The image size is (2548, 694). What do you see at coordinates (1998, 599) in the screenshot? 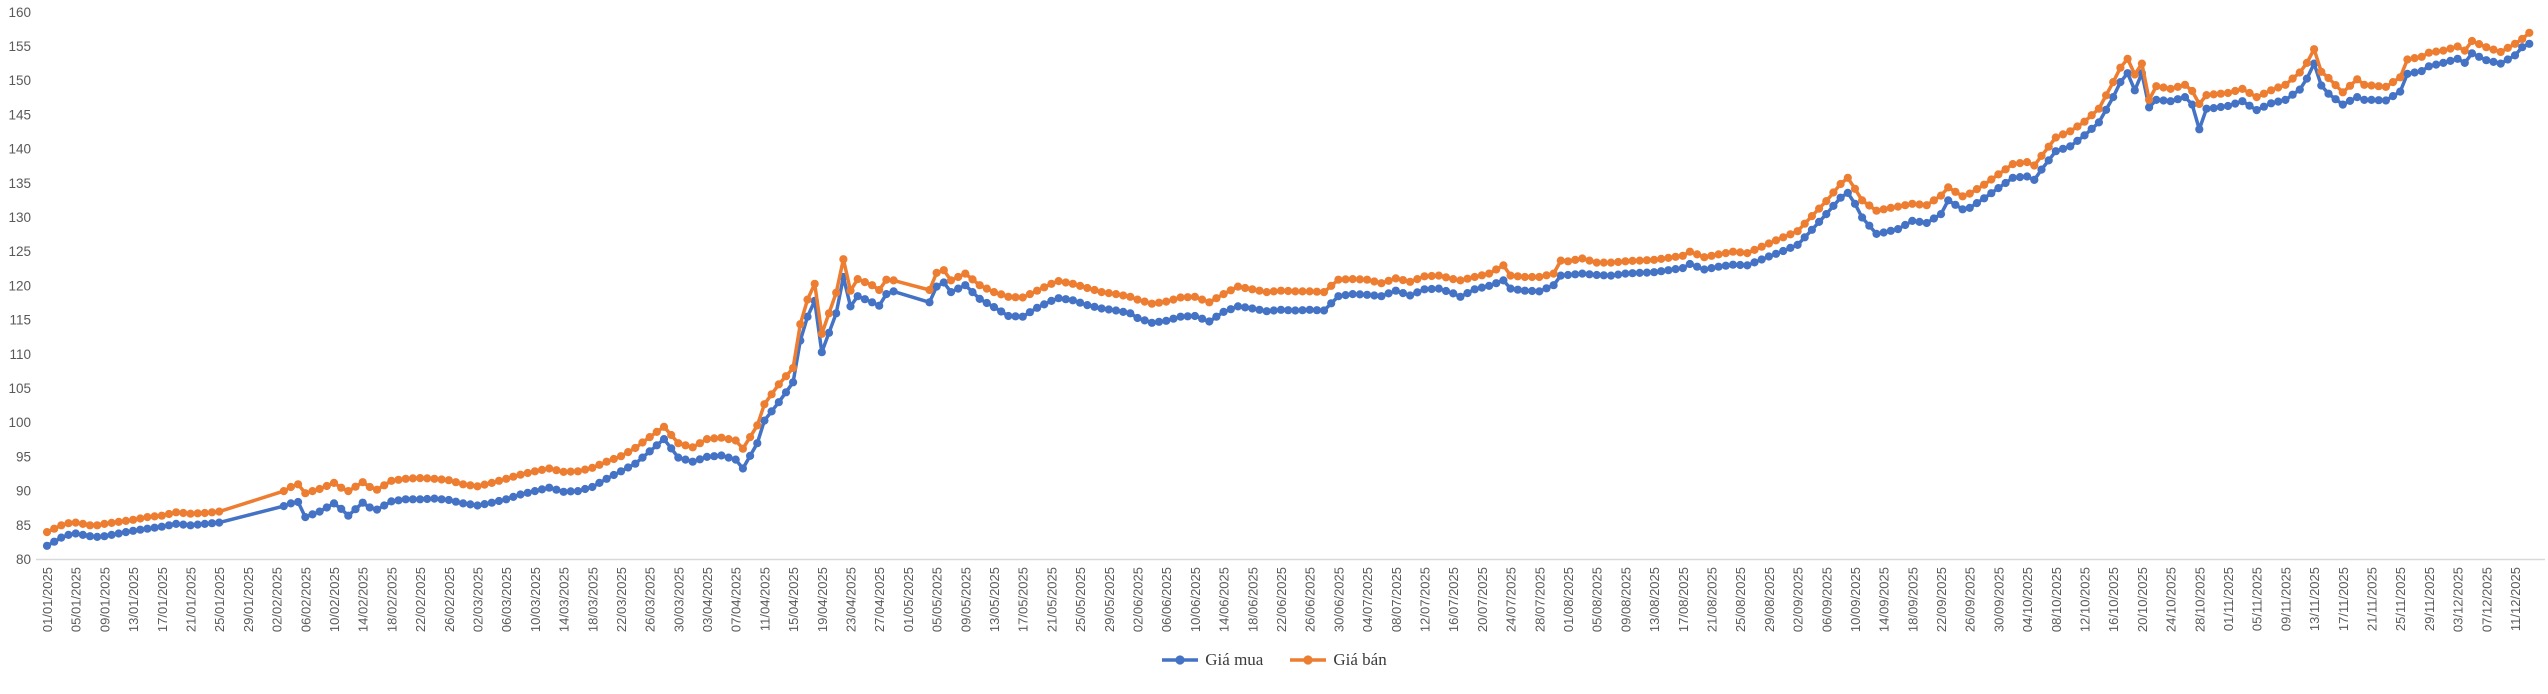
I see `x-tick-label: 30/09/2025` at bounding box center [1998, 599].